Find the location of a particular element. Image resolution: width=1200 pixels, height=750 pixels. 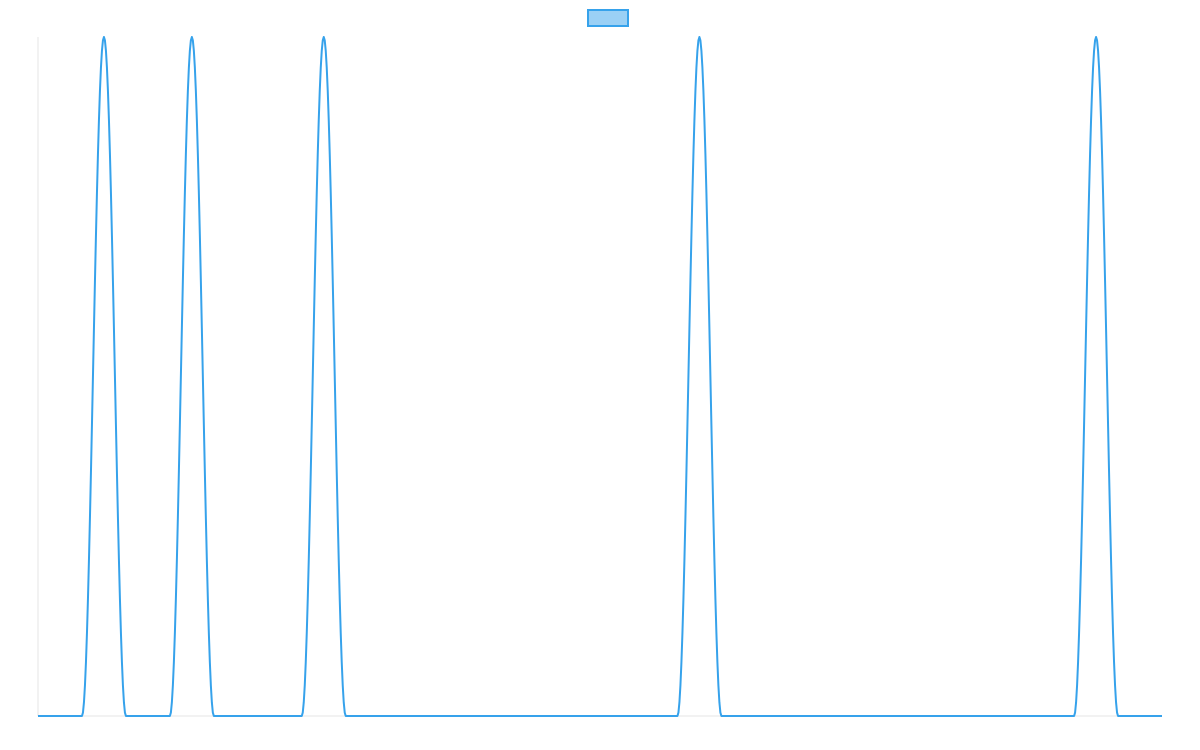

legend is located at coordinates (608, 18).